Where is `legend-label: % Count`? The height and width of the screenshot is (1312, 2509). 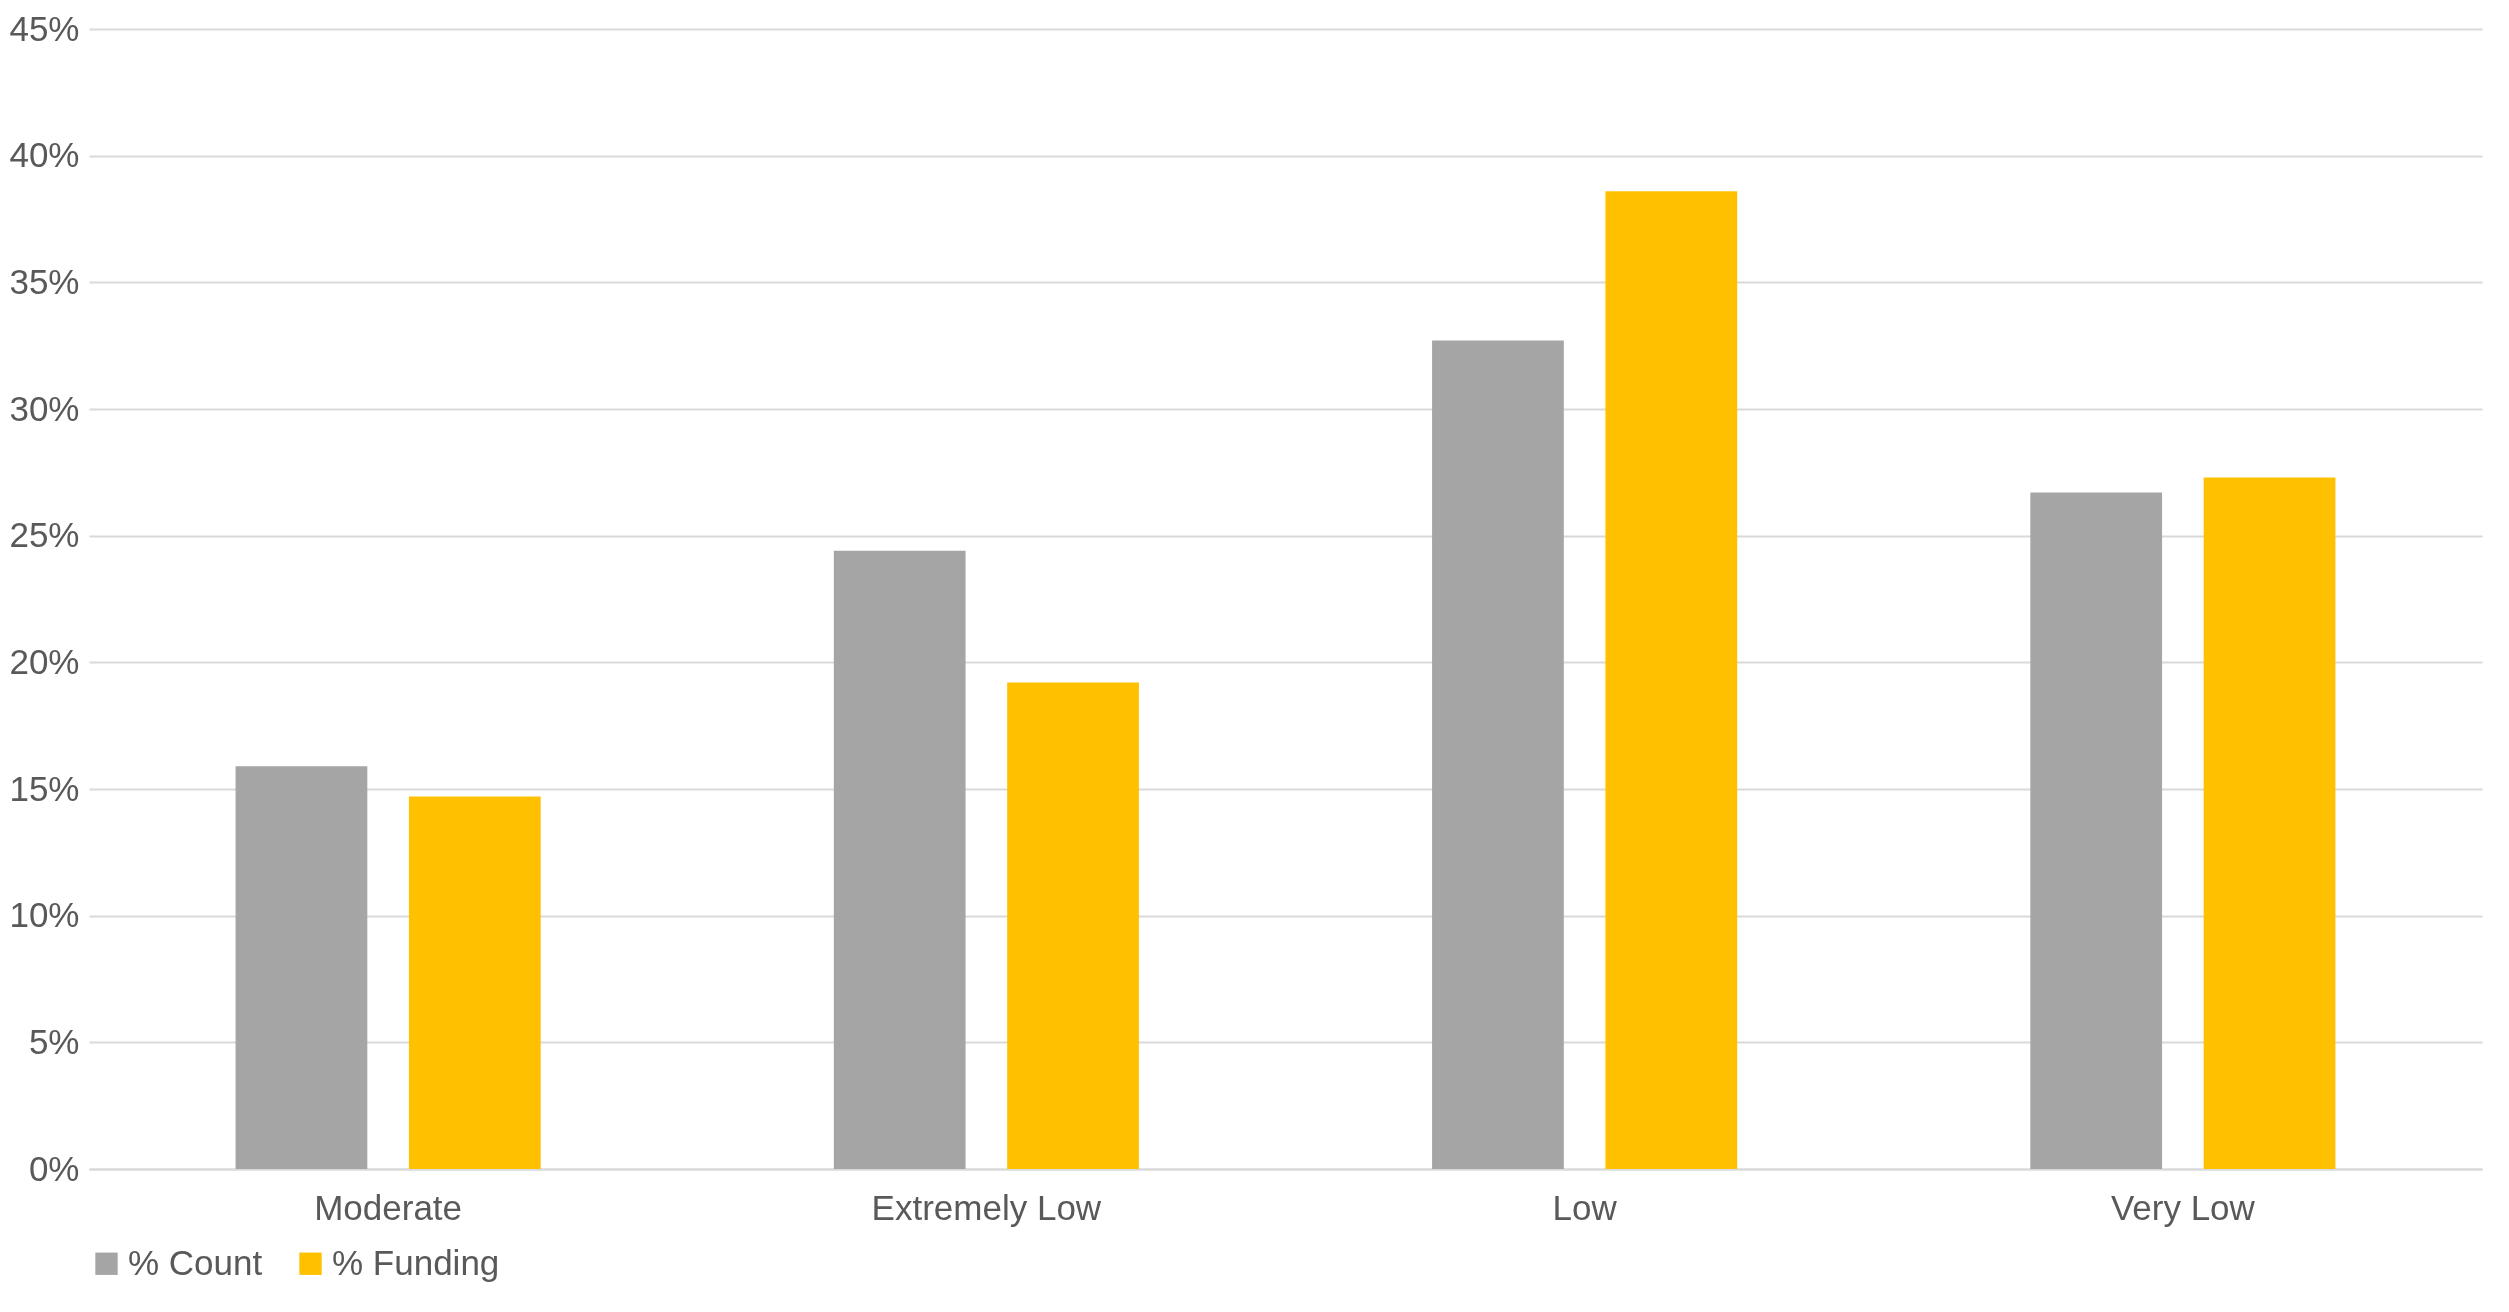 legend-label: % Count is located at coordinates (195, 1262).